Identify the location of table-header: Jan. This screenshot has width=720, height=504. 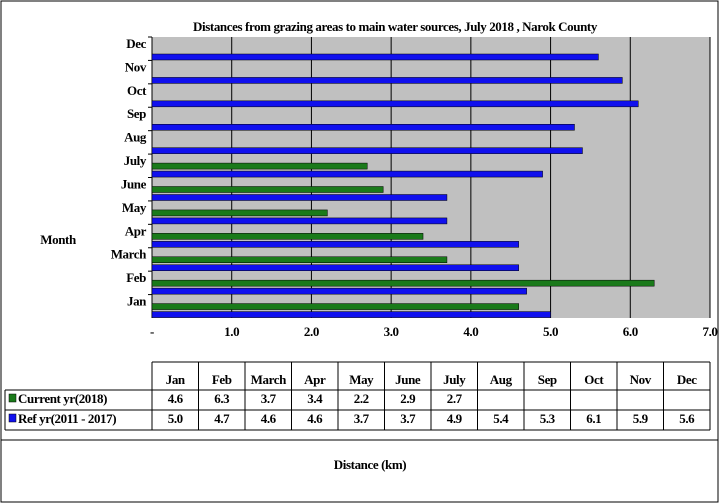
(176, 379).